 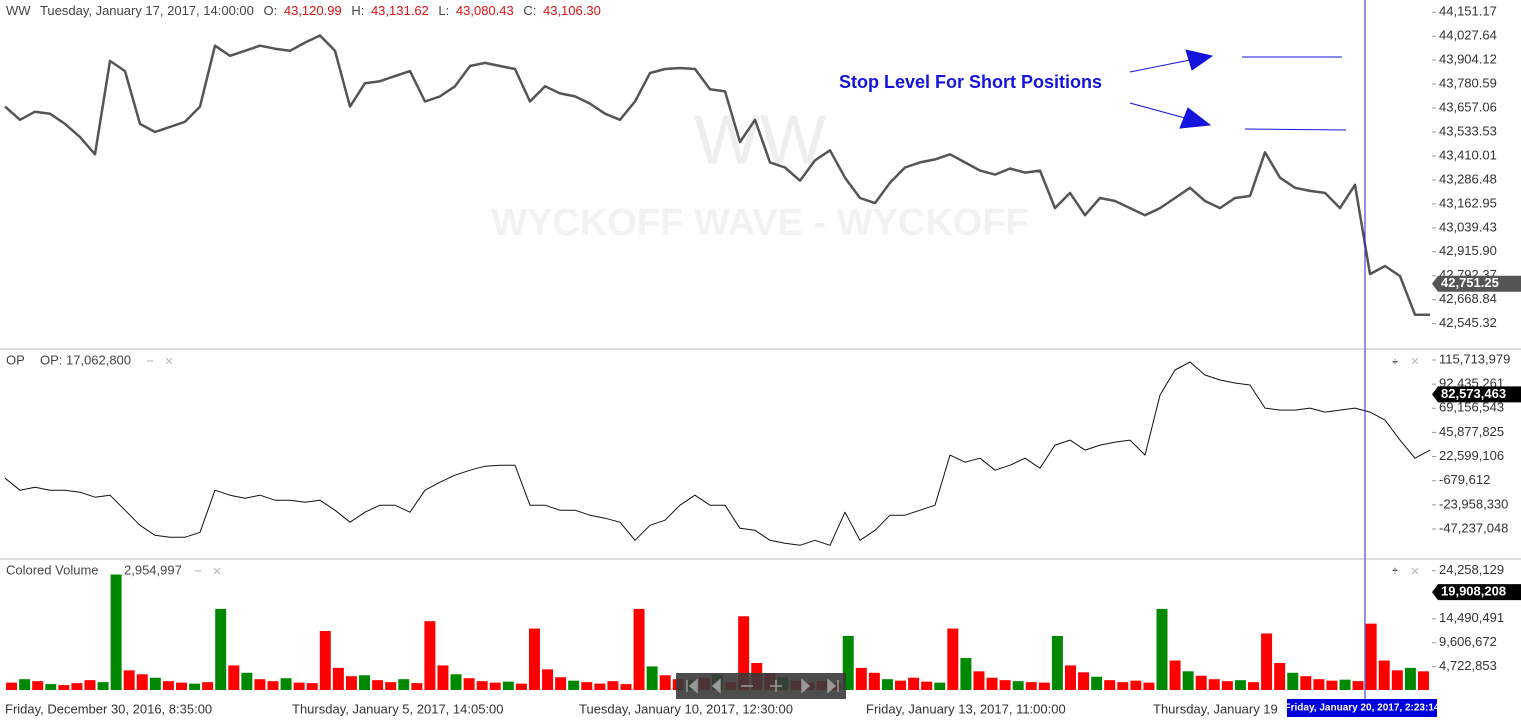 What do you see at coordinates (1468, 298) in the screenshot?
I see `y-tick-label: 42,668.84` at bounding box center [1468, 298].